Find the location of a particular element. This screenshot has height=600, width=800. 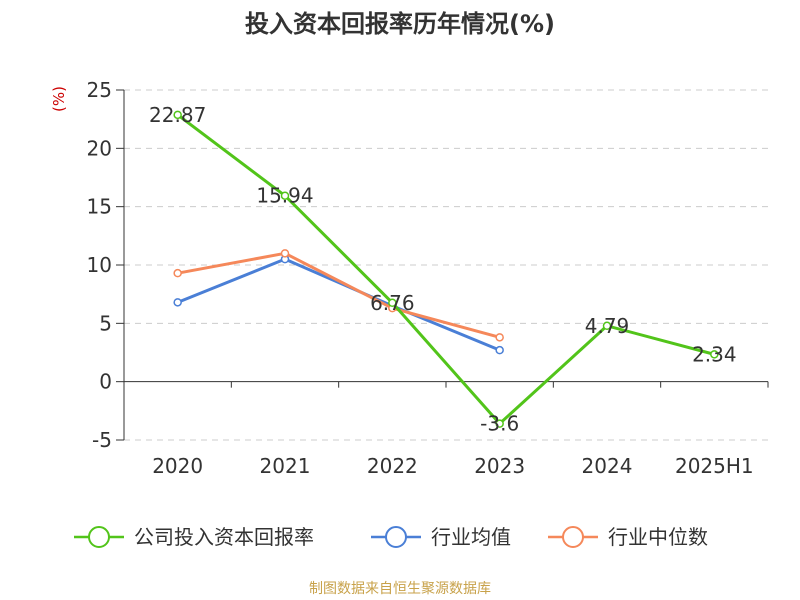

y-tick-label: 15 is located at coordinates (99, 207).